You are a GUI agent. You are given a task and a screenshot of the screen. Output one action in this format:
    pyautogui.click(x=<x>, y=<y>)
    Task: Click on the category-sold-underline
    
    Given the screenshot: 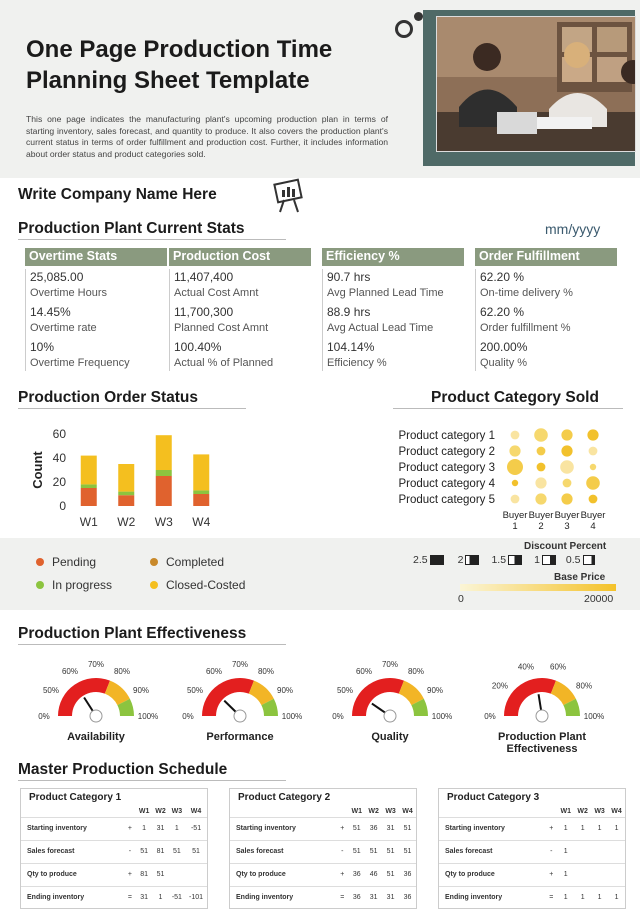 What is the action you would take?
    pyautogui.click(x=508, y=408)
    